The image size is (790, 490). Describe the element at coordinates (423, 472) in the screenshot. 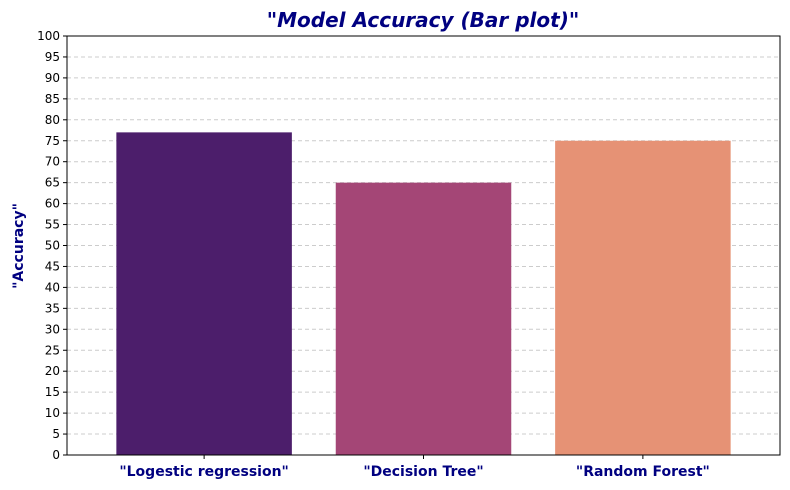

I see `x-tick-label: "Decision Tree"` at that location.